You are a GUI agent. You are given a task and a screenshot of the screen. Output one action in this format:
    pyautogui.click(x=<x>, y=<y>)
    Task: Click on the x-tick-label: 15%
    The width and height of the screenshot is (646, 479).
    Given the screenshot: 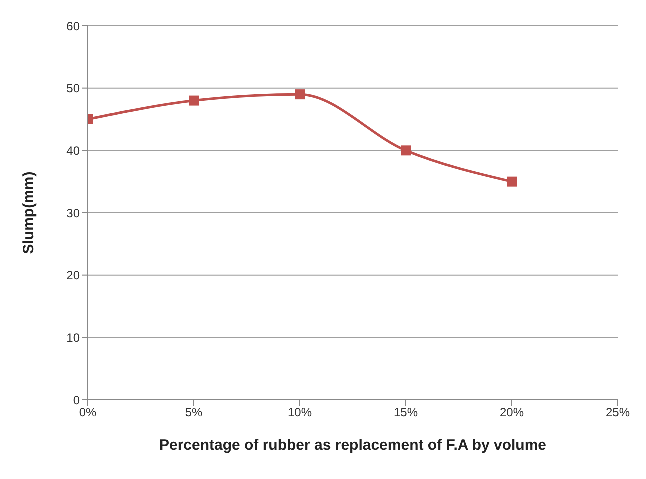 What is the action you would take?
    pyautogui.click(x=406, y=413)
    